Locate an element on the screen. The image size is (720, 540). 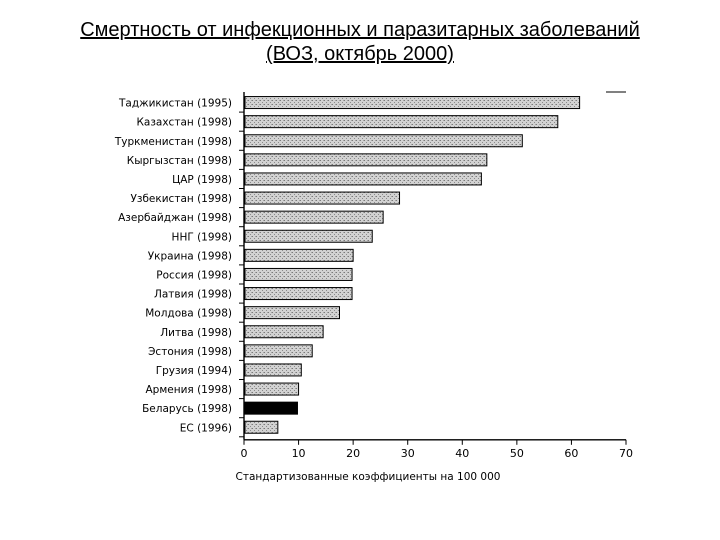
x-tick-label: 0 is located at coordinates (244, 453).